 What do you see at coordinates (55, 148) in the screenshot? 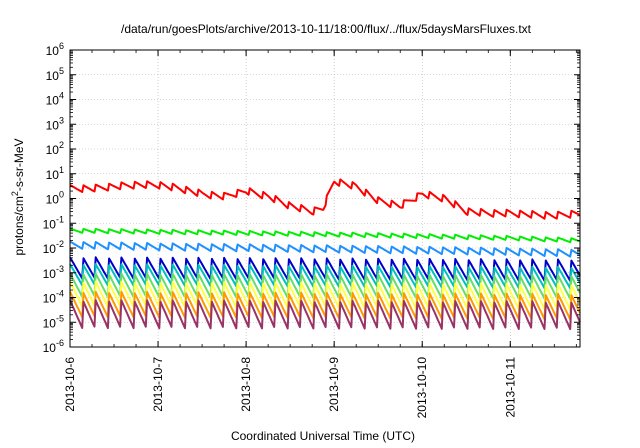
I see `y-tick-label: 10²` at bounding box center [55, 148].